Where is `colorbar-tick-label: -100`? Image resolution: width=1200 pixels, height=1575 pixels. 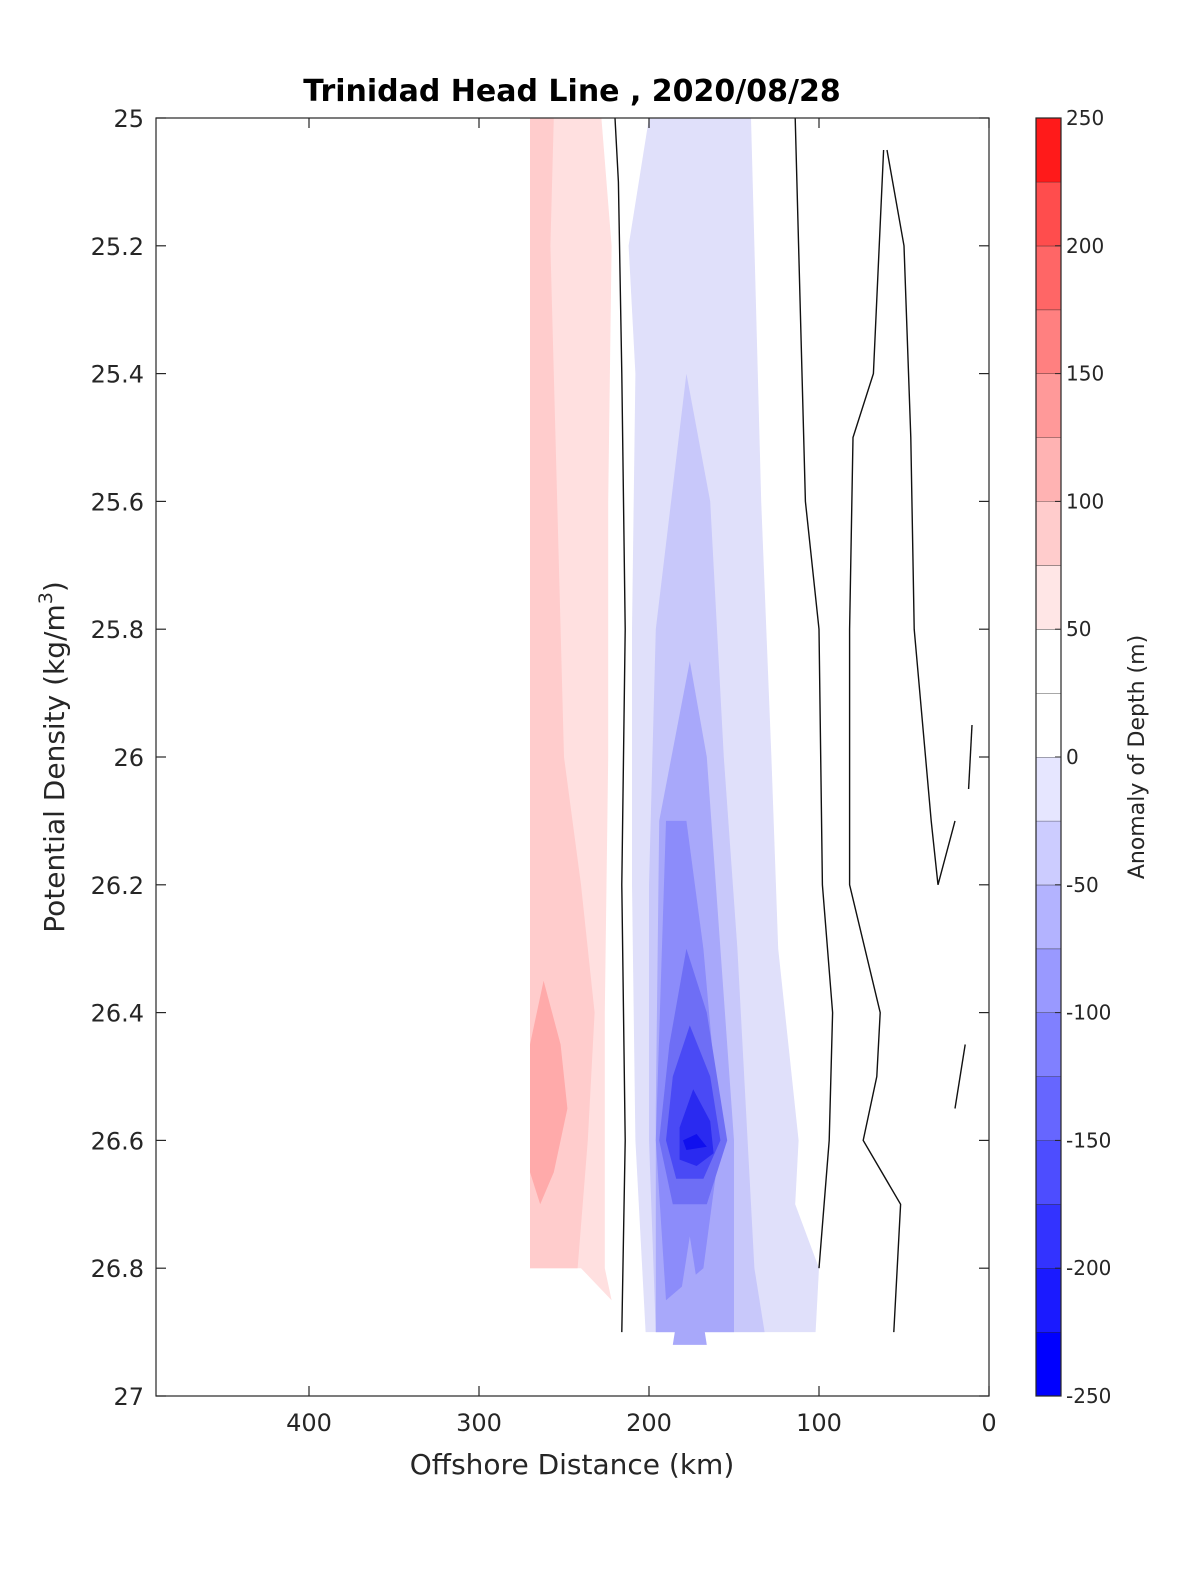
colorbar-tick-label: -100 is located at coordinates (1088, 1013).